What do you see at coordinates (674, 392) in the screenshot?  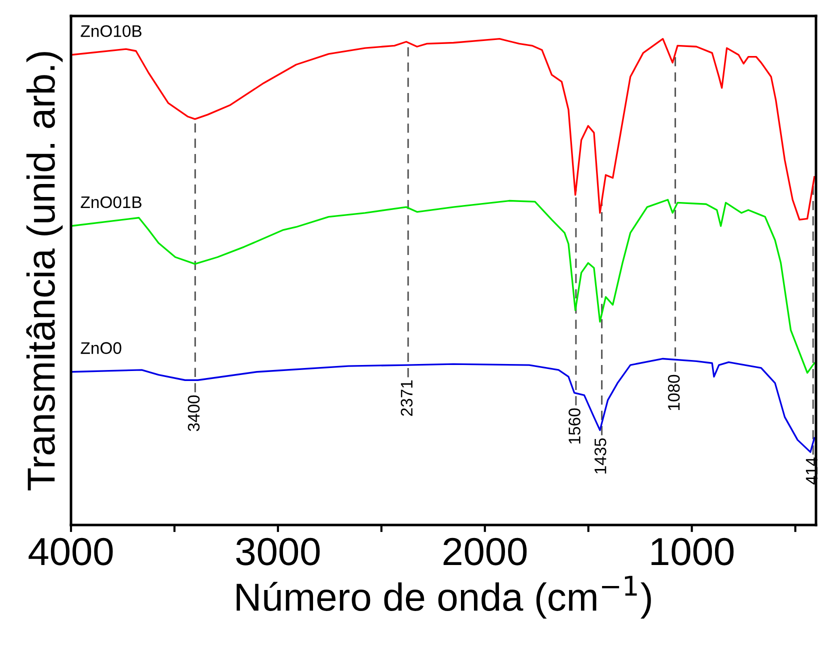 I see `ref-line-label: 1080` at bounding box center [674, 392].